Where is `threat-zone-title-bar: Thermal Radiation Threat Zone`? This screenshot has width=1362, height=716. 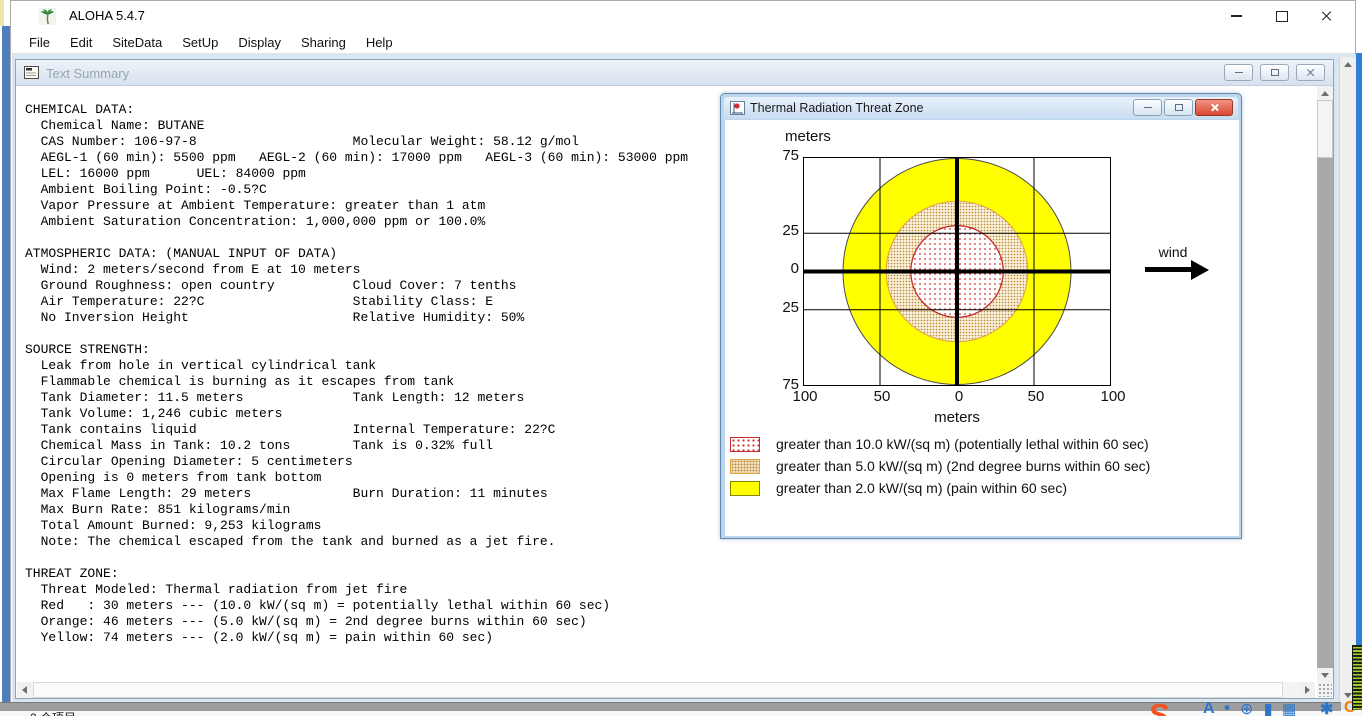
threat-zone-title-bar: Thermal Radiation Threat Zone is located at coordinates (981, 108).